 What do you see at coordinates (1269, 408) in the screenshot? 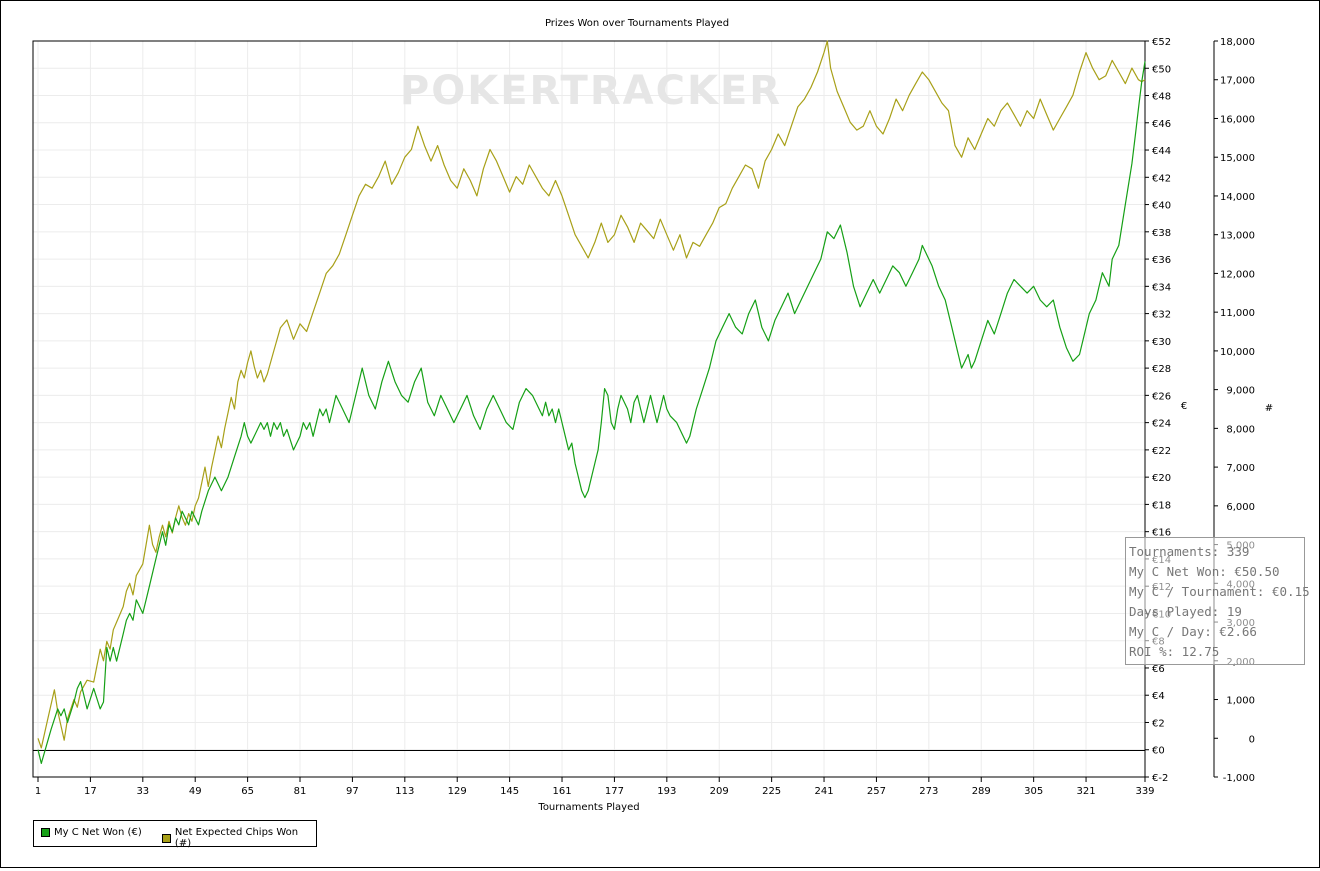
I see `y-axis-right-label: #` at bounding box center [1269, 408].